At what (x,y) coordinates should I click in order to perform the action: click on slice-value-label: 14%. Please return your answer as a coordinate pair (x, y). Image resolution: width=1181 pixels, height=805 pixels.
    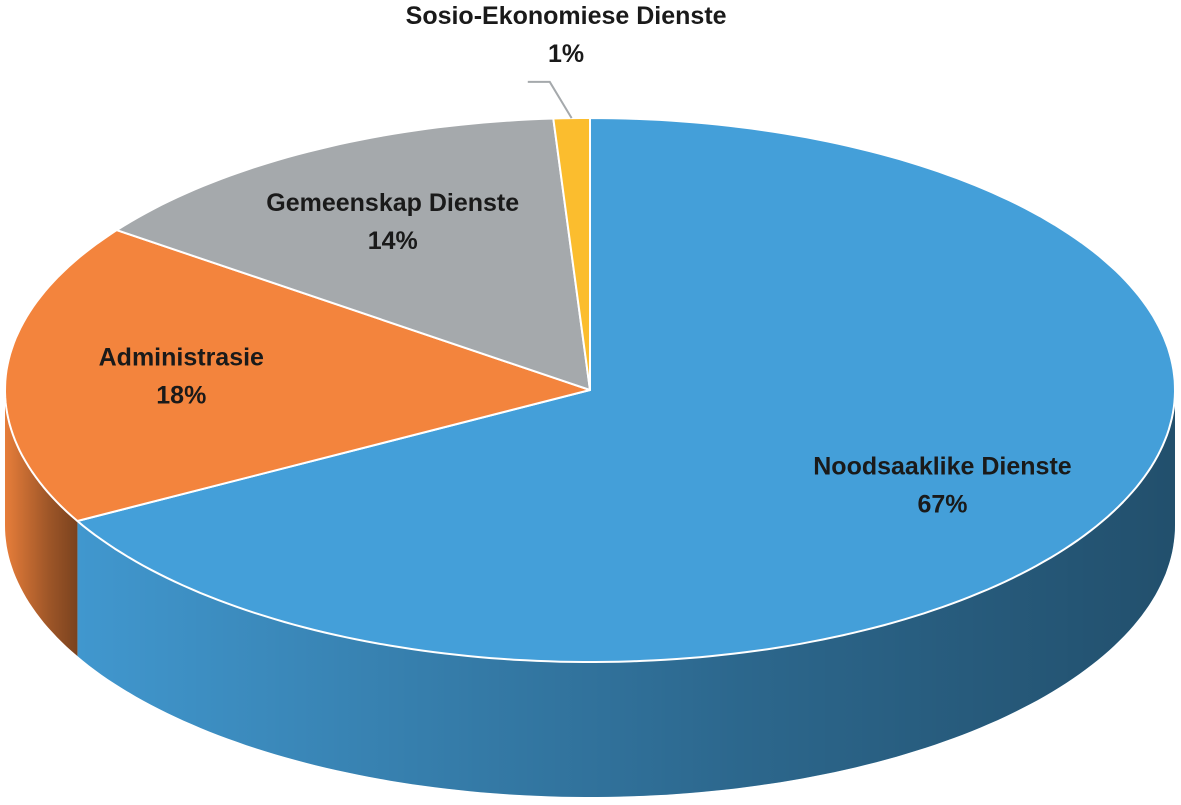
    Looking at the image, I should click on (393, 241).